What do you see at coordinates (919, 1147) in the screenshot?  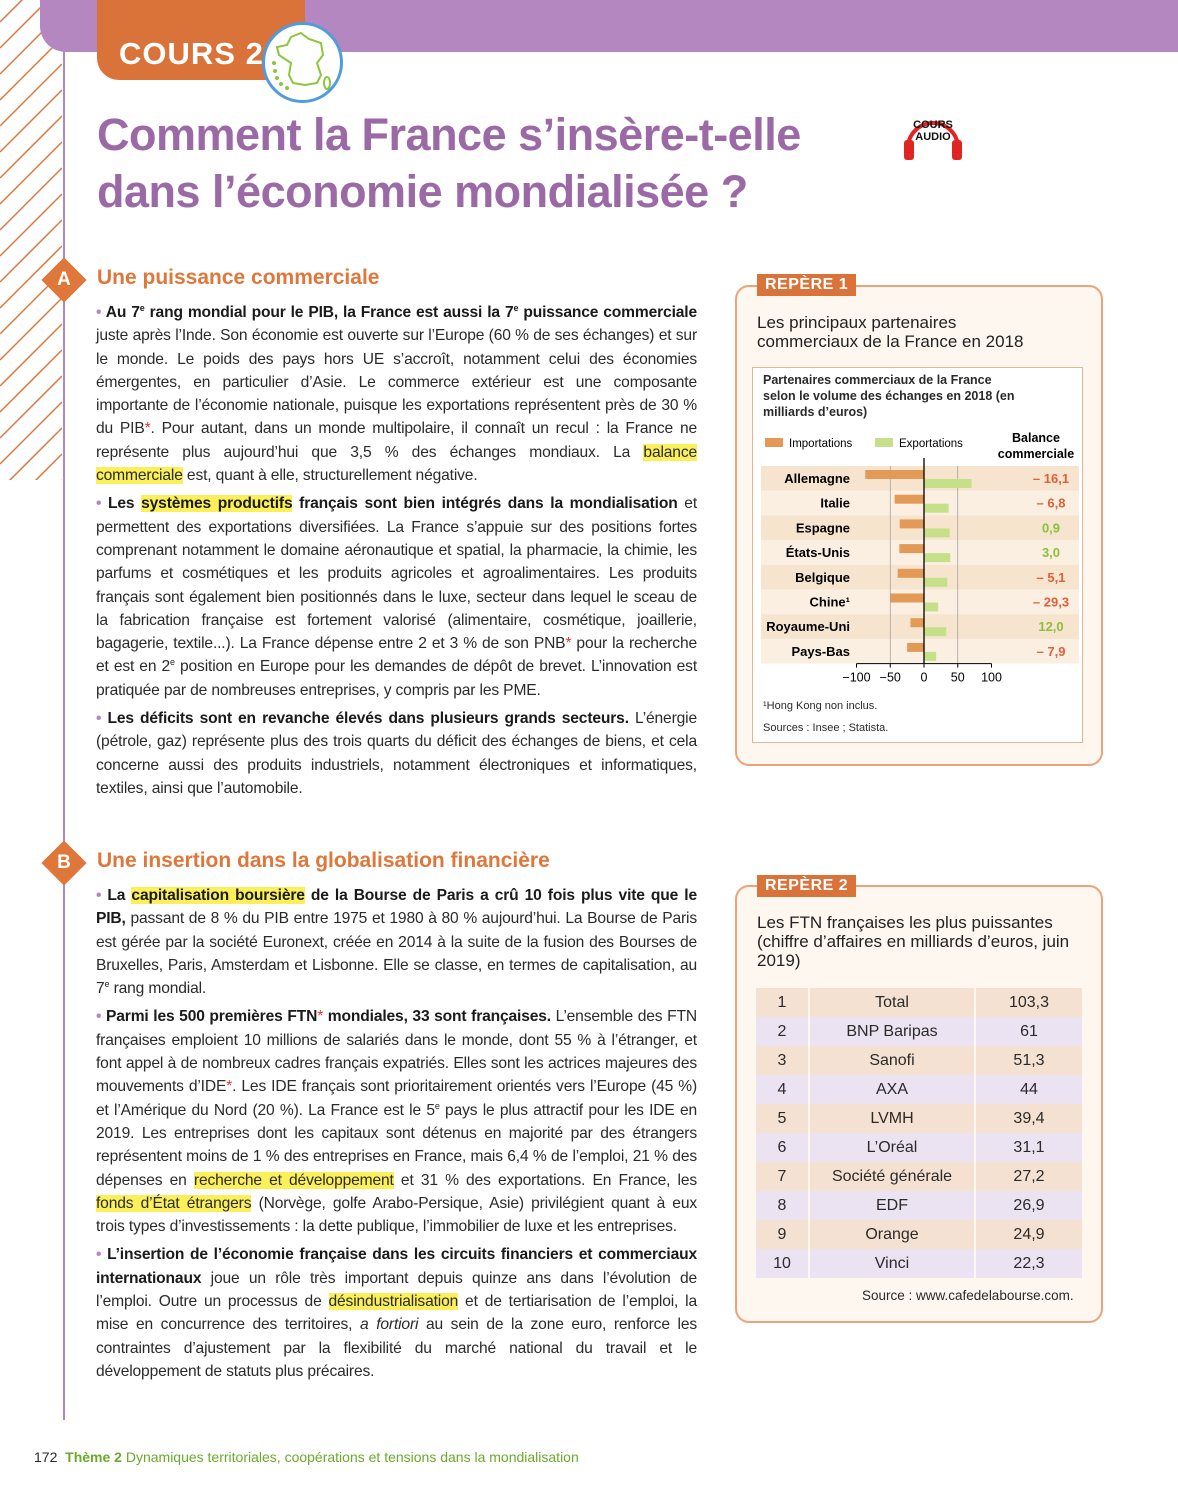 I see `table-row: 6 L’Oréal 31,1` at bounding box center [919, 1147].